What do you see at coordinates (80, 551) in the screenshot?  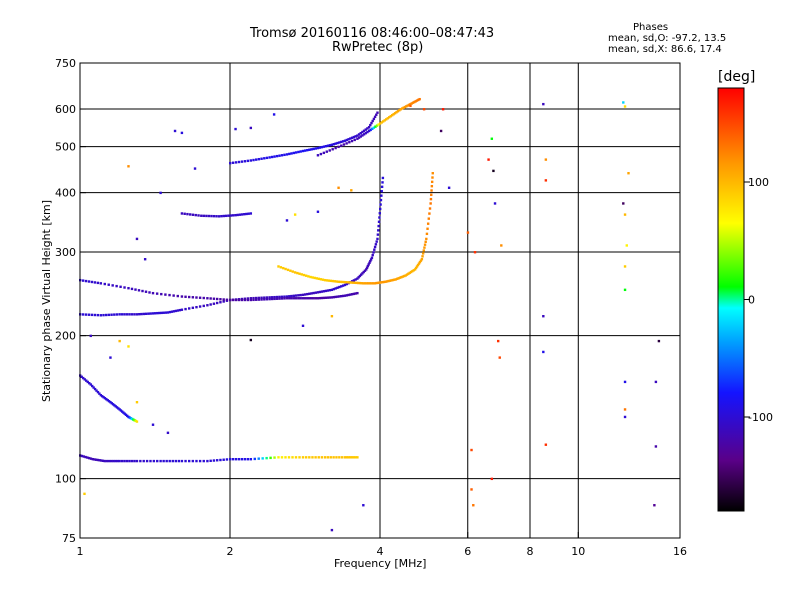 I see `x-tick-label: 1` at bounding box center [80, 551].